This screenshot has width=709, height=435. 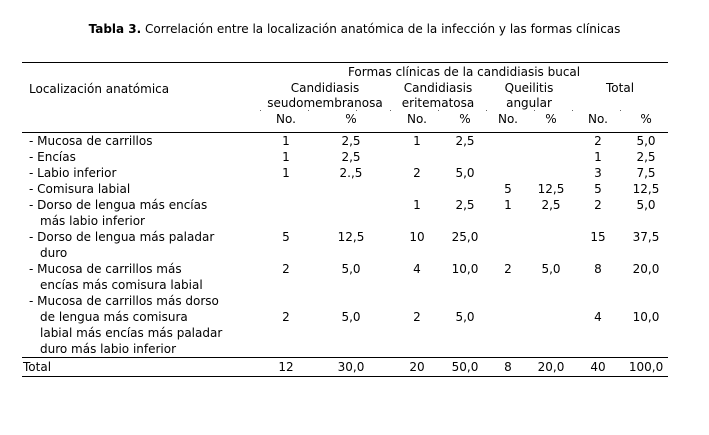 I want to click on table-row: - Mucosa de carrillos 1 2,5 1 2,5 2 5,0, so click(x=345, y=141).